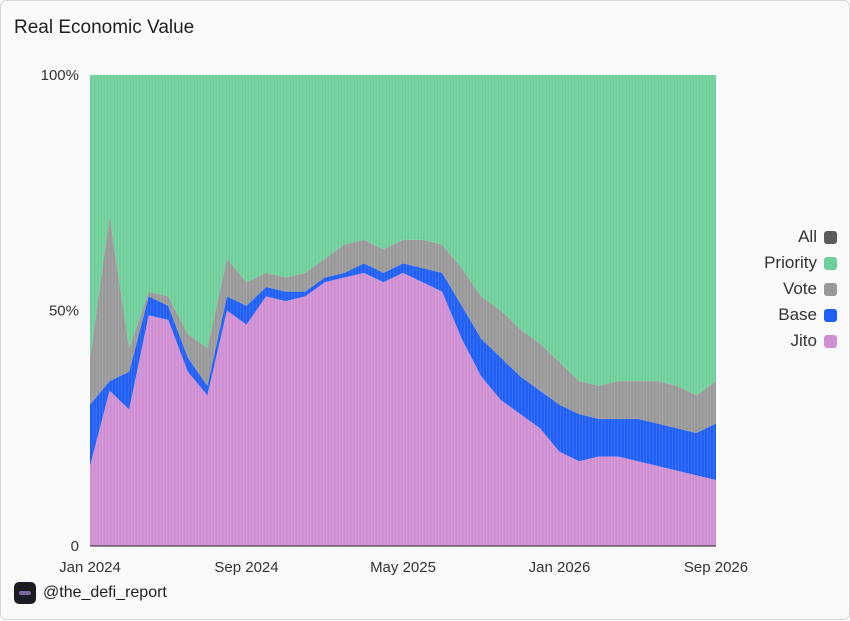  I want to click on legend-swatch-all, so click(830, 237).